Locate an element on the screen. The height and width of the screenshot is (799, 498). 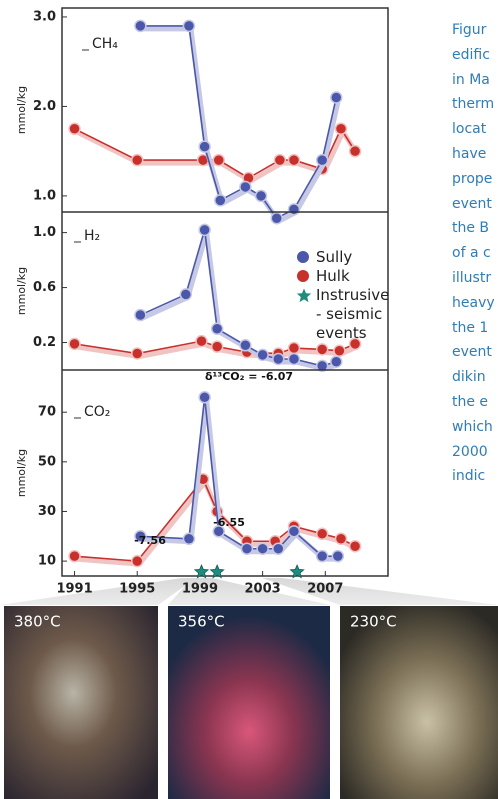
caption-line: prope is located at coordinates (472, 178).